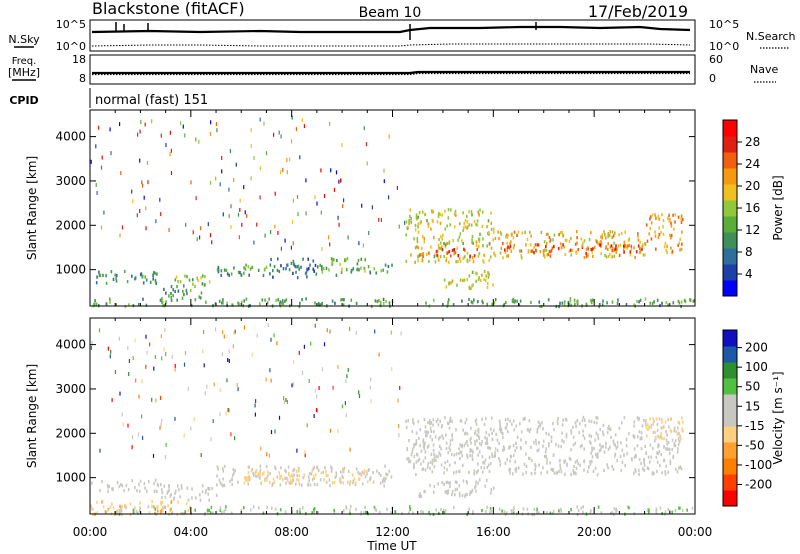 The image size is (800, 554). I want to click on freq-right-tick-bottom: 0, so click(712, 78).